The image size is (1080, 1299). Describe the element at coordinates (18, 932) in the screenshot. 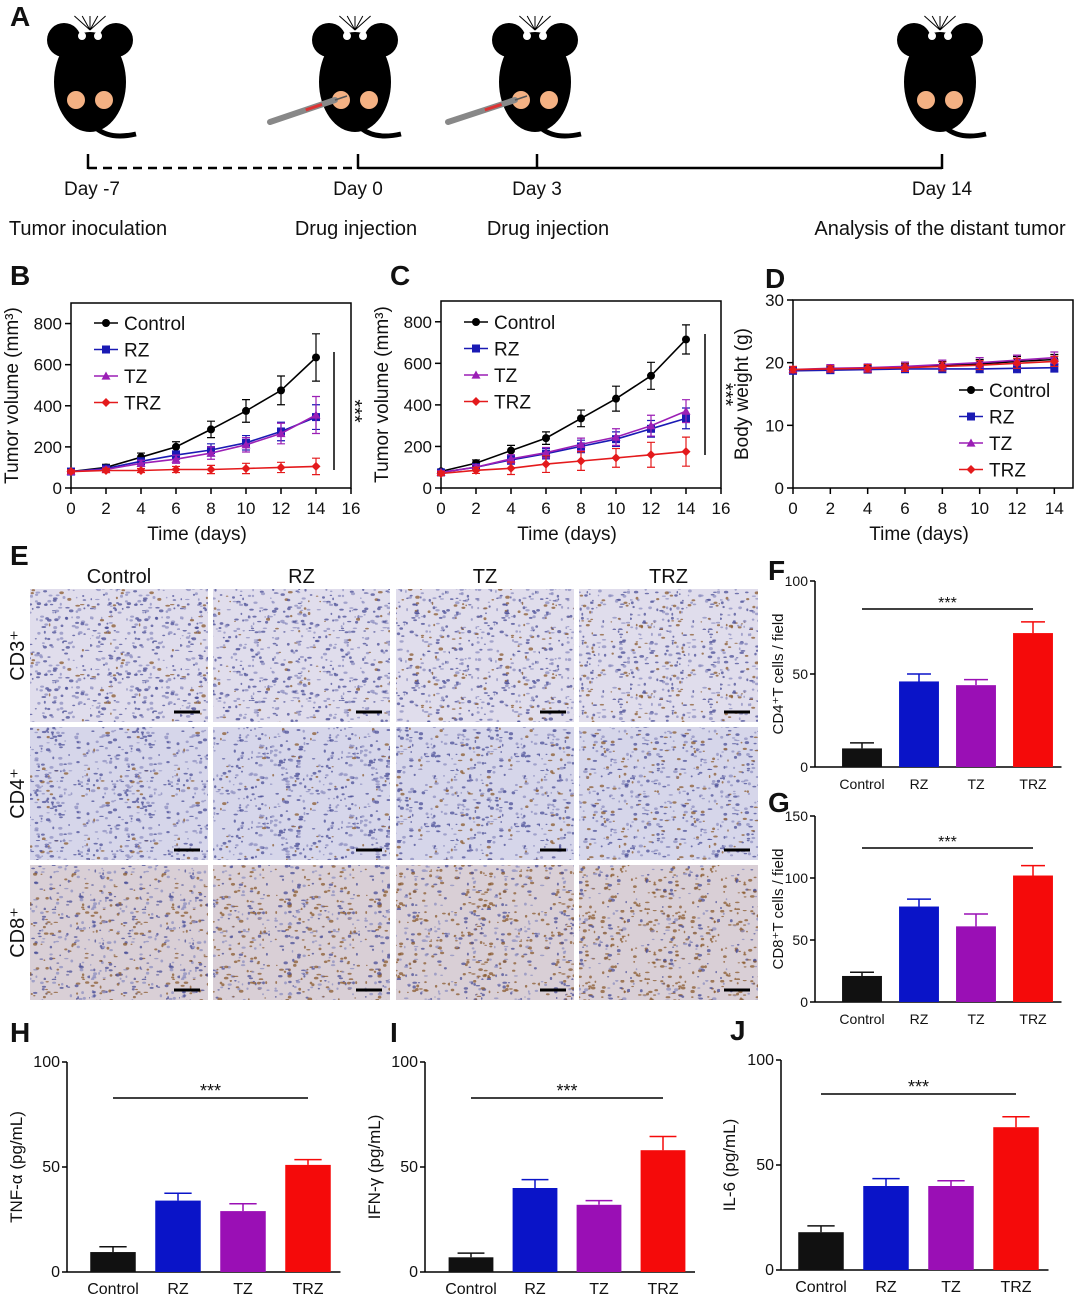

I see `row-label: CD8⁺` at that location.